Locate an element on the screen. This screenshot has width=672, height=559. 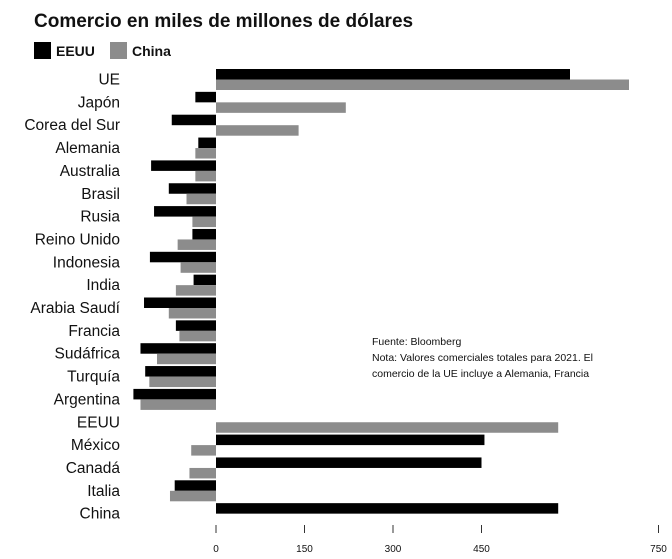
category-label-ue: UE is located at coordinates (109, 80).